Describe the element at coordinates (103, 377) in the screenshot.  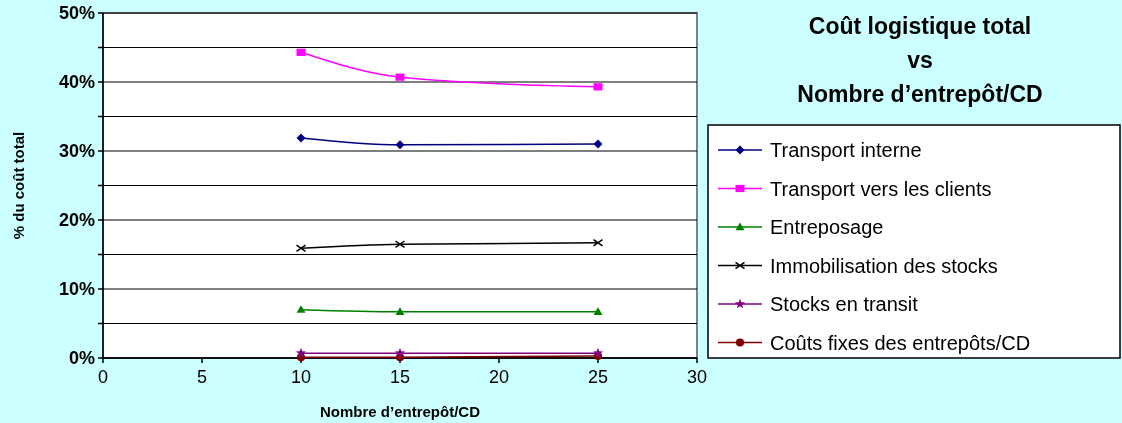
I see `x-tick-label: 0` at that location.